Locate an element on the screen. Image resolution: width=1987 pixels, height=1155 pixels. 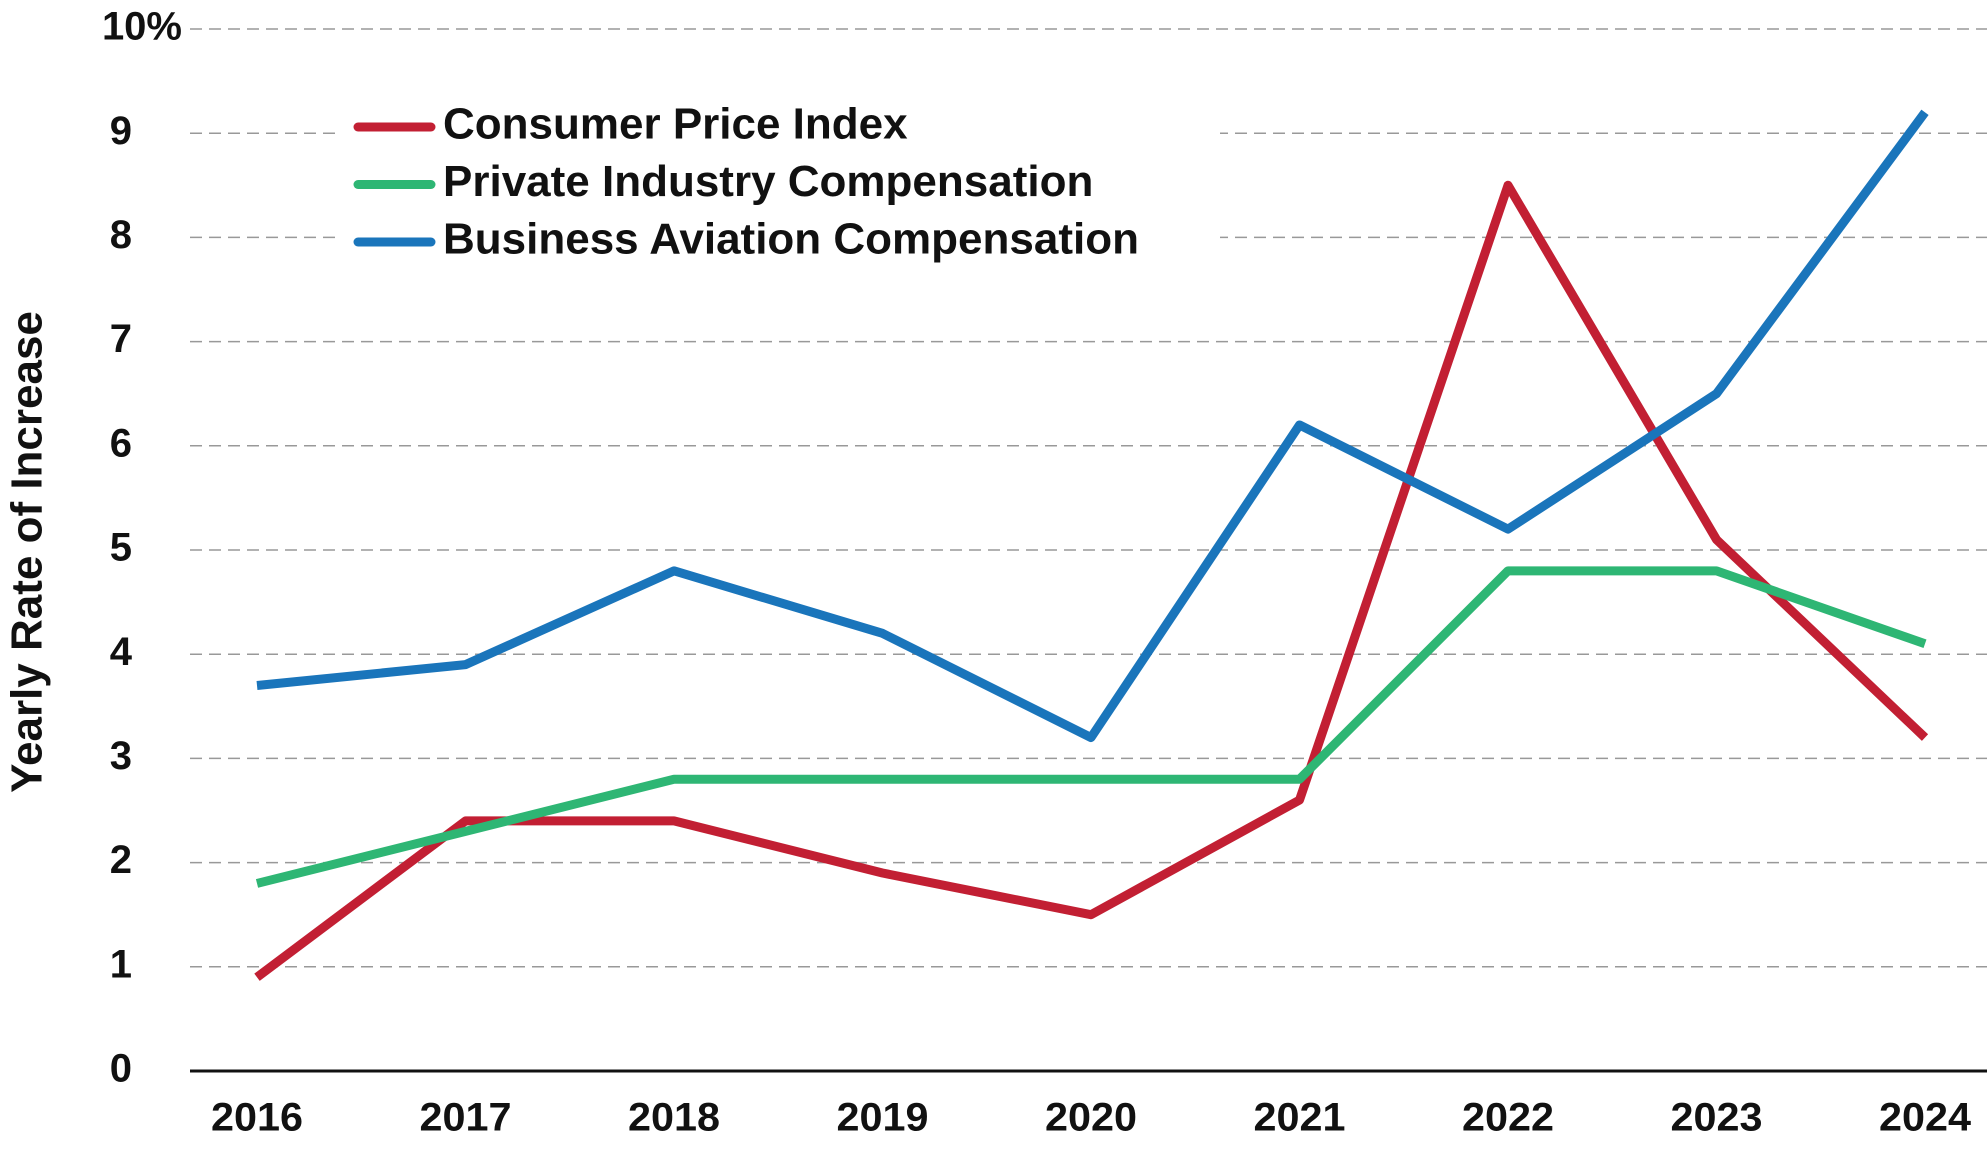
y-tick-label: 0 is located at coordinates (121, 1069).